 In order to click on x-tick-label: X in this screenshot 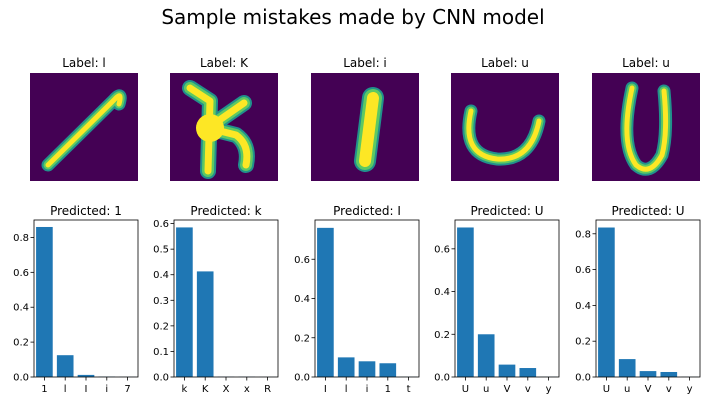, I will do `click(226, 389)`.